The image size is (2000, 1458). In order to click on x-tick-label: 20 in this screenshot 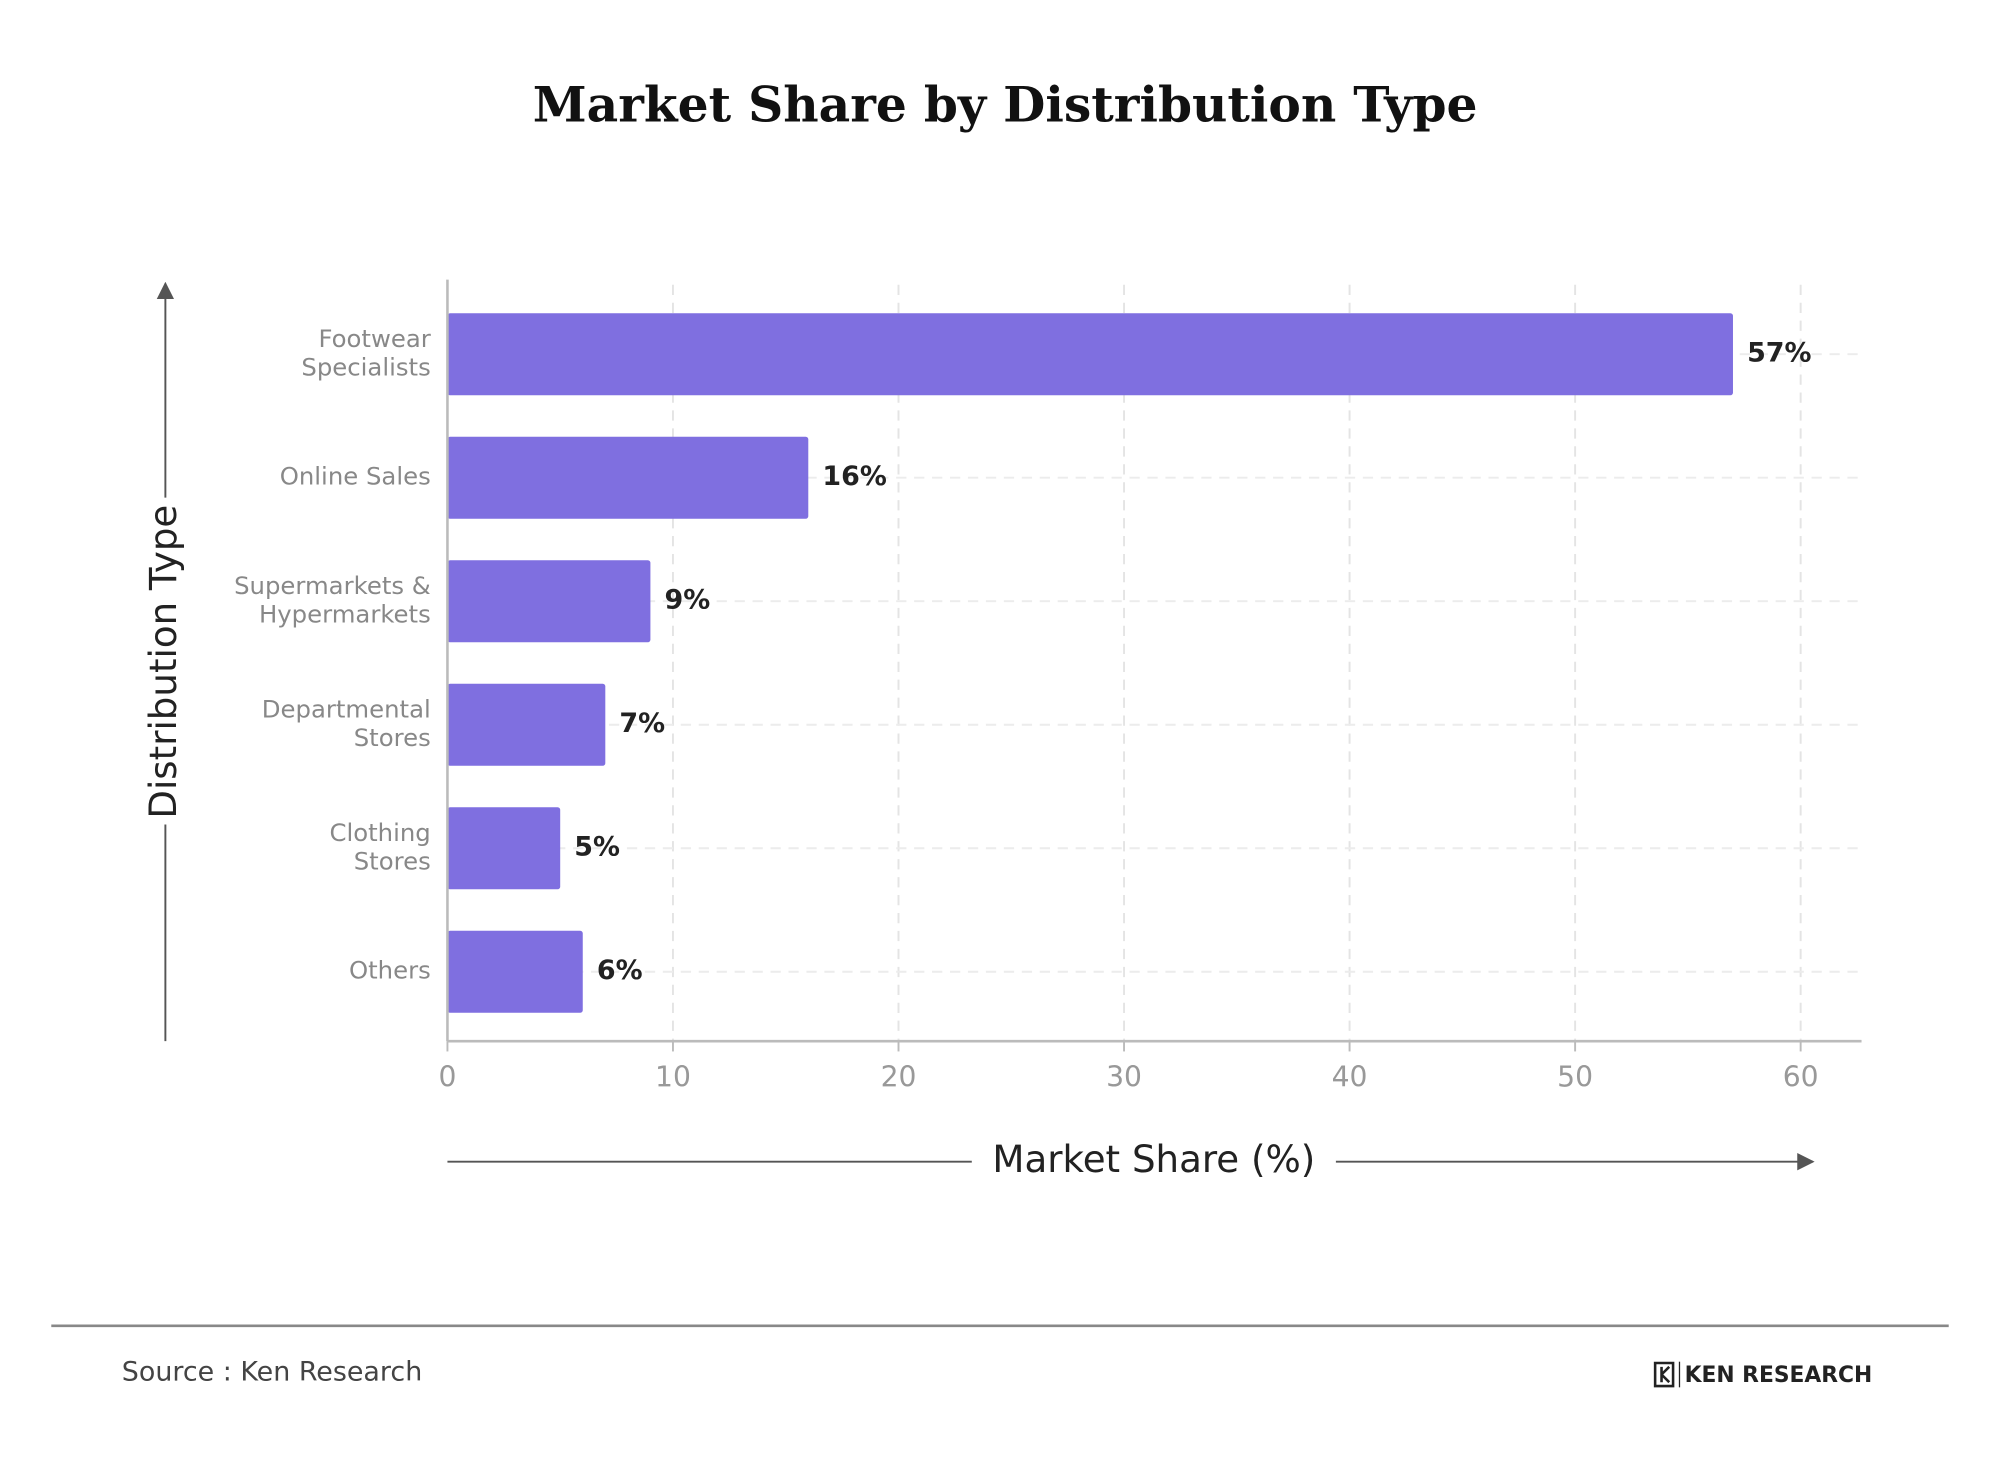, I will do `click(899, 1076)`.